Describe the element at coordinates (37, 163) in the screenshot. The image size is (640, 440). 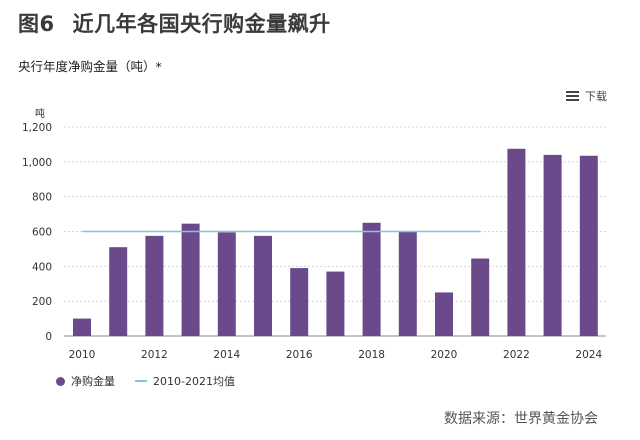
I see `y-tick-label: 1,000` at that location.